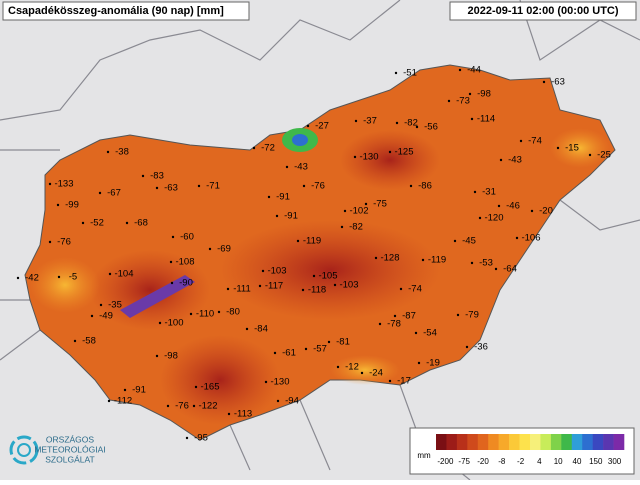 The height and width of the screenshot is (485, 640). I want to click on station-value: -72, so click(268, 148).